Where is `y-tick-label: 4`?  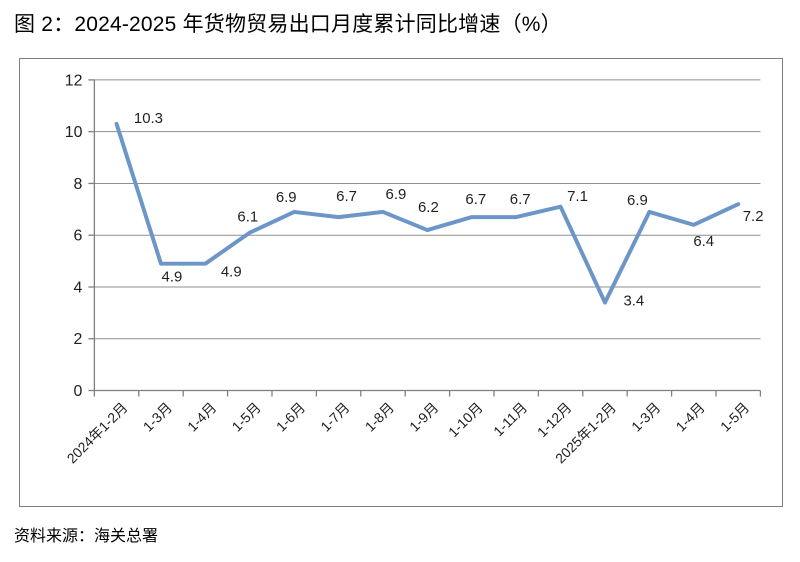 y-tick-label: 4 is located at coordinates (78, 287).